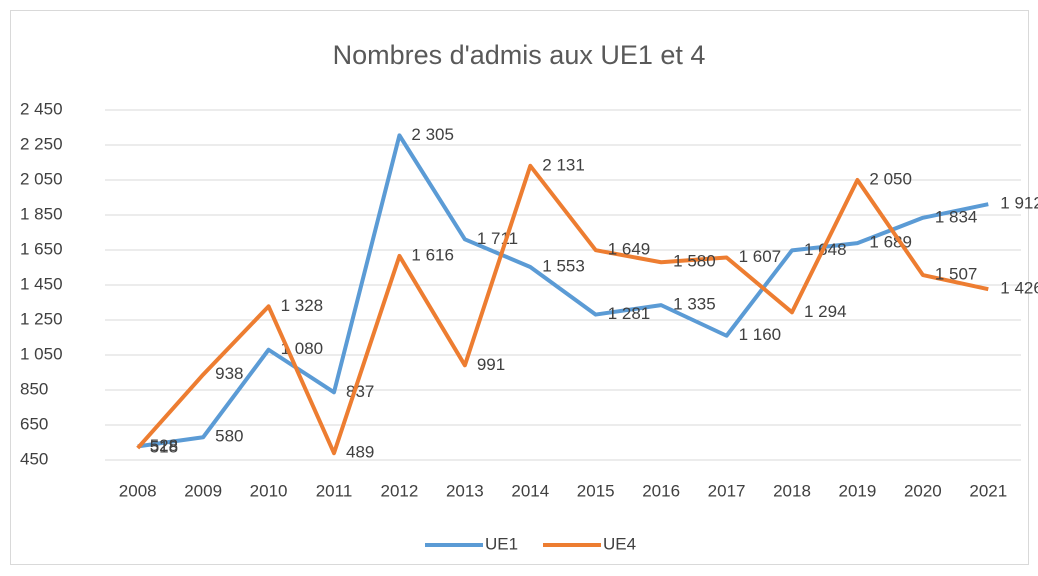 The height and width of the screenshot is (576, 1038). What do you see at coordinates (956, 274) in the screenshot?
I see `data-label: 1 507` at bounding box center [956, 274].